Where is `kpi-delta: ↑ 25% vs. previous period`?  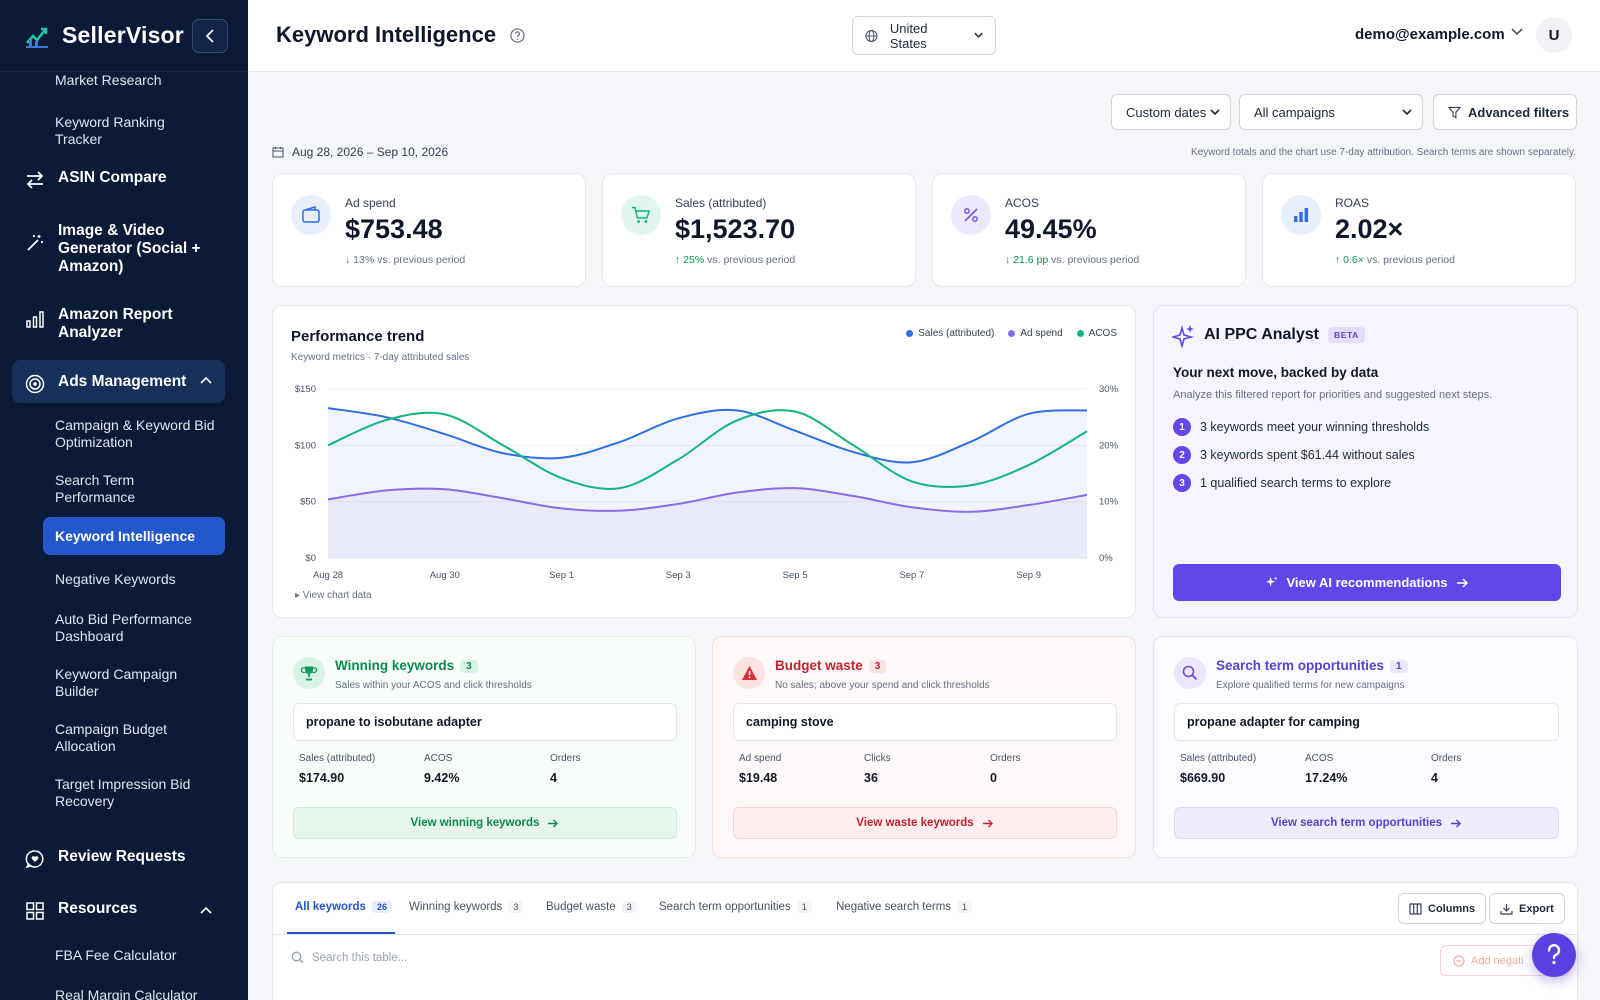 kpi-delta: ↑ 25% vs. previous period is located at coordinates (735, 260).